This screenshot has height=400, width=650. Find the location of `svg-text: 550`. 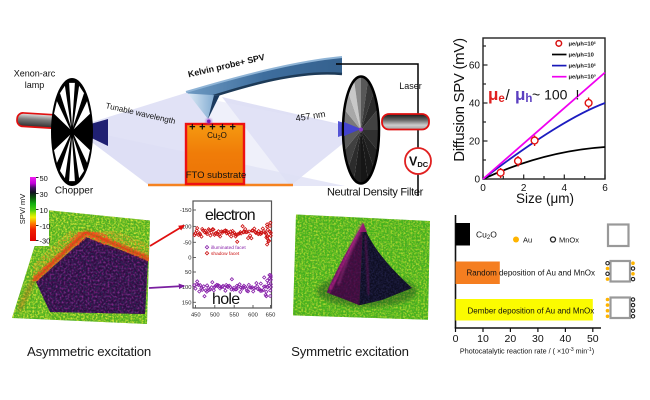

svg-text: 550 is located at coordinates (234, 316).